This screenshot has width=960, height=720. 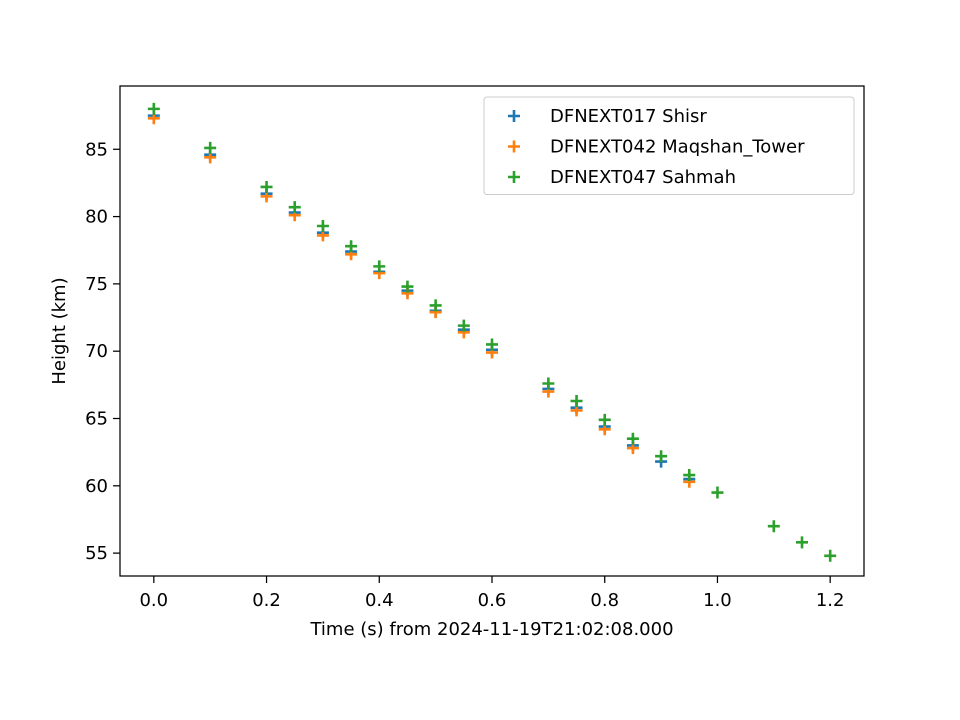 What do you see at coordinates (628, 116) in the screenshot?
I see `legend-label: DFNEXT017 Shisr` at bounding box center [628, 116].